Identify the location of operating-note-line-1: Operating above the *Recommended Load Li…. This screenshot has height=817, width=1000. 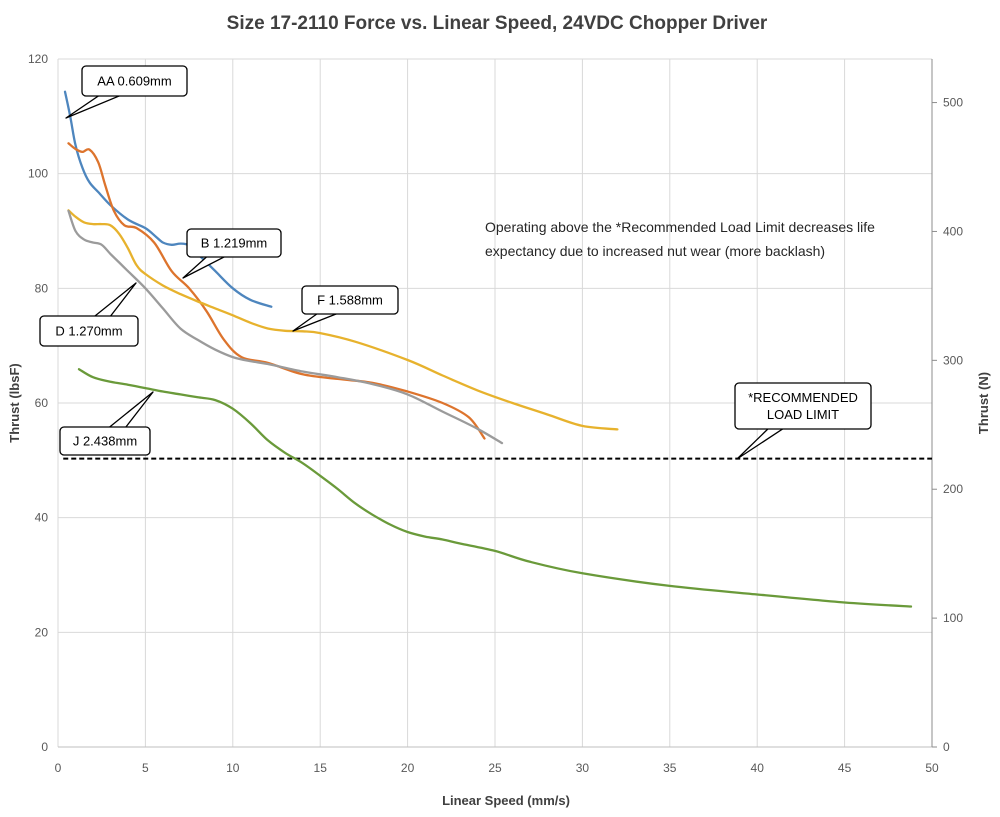
(680, 227).